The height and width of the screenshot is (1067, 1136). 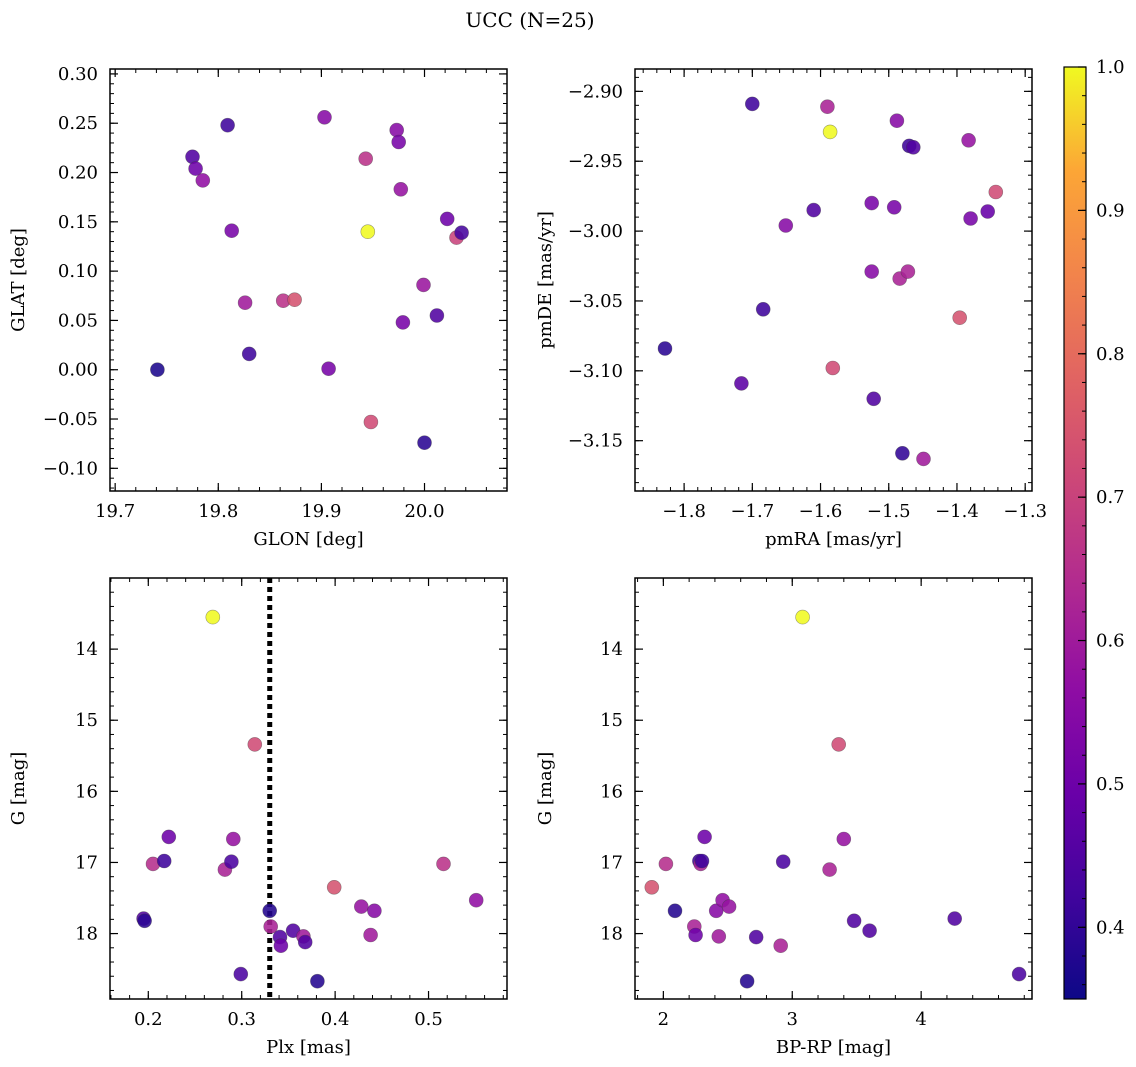 I want to click on x-tick-label: 2, so click(x=663, y=1019).